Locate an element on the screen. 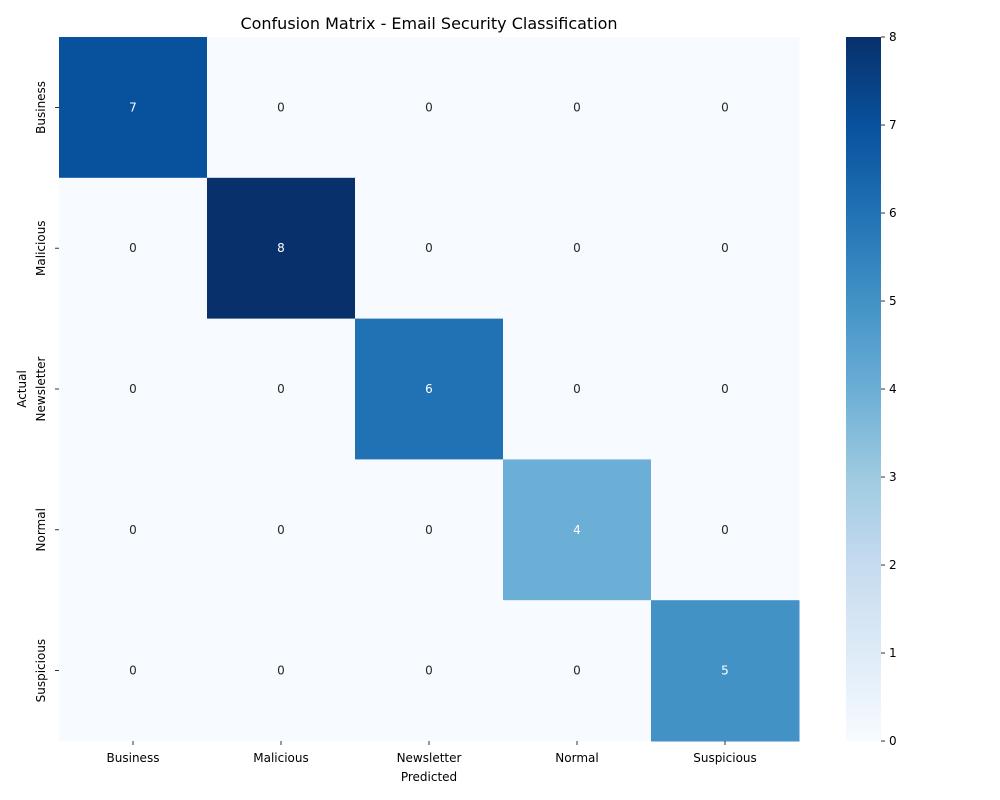 The width and height of the screenshot is (1000, 800). x-tick-label: Normal is located at coordinates (576, 758).